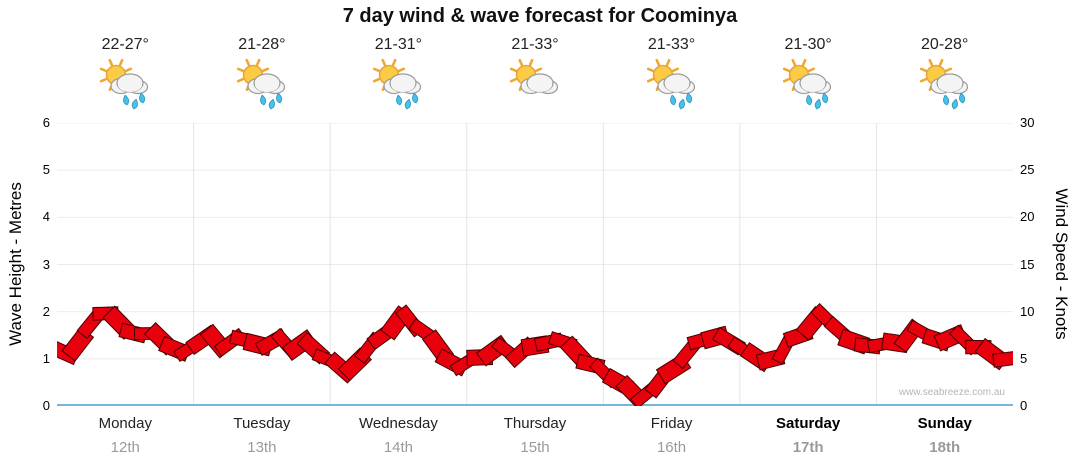  I want to click on day-name: Wednesday, so click(398, 423).